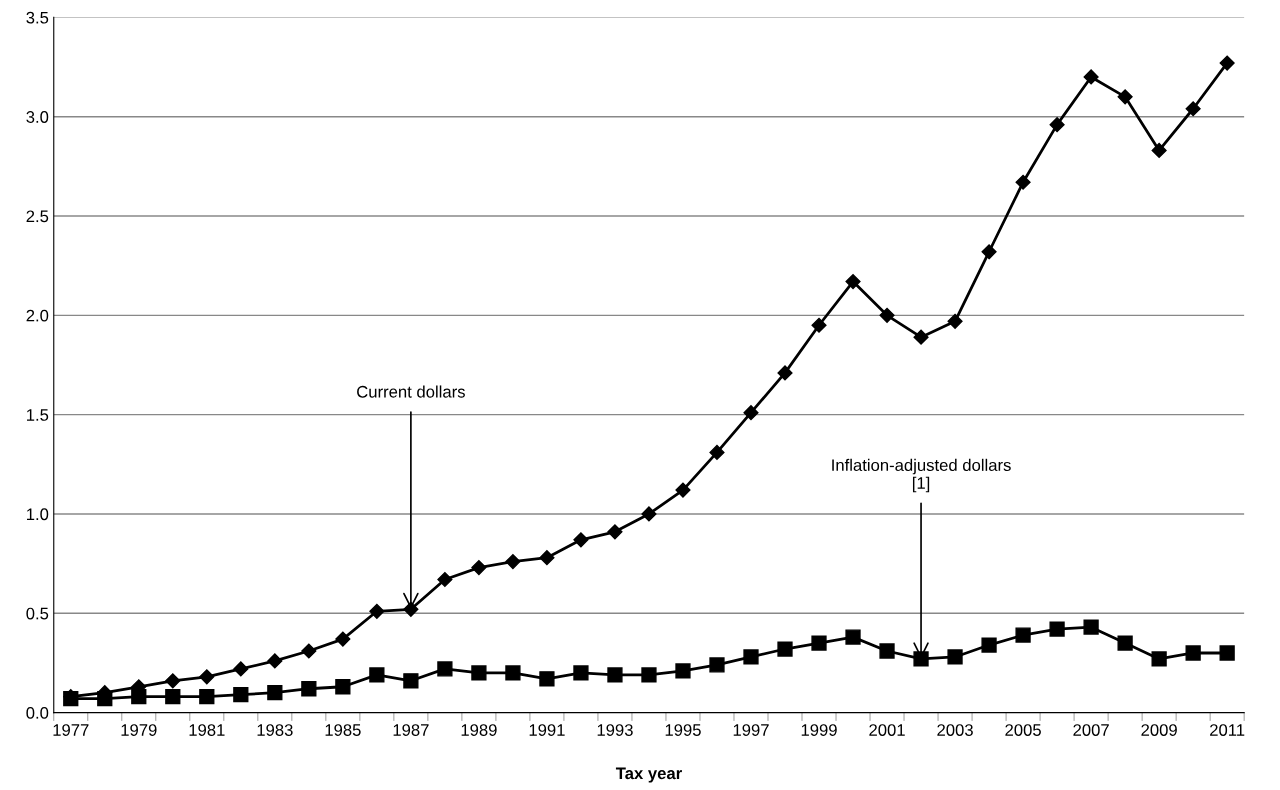 The image size is (1280, 790). Describe the element at coordinates (615, 730) in the screenshot. I see `x-tick-label: 1993` at that location.